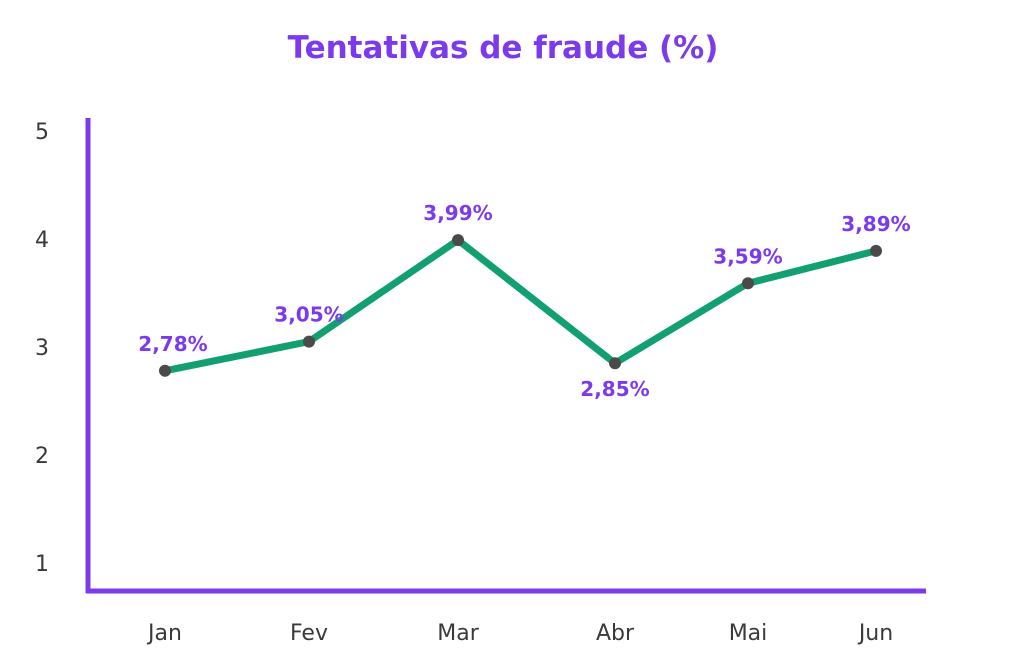 This screenshot has height=672, width=1024. What do you see at coordinates (520, 305) in the screenshot?
I see `series-line` at bounding box center [520, 305].